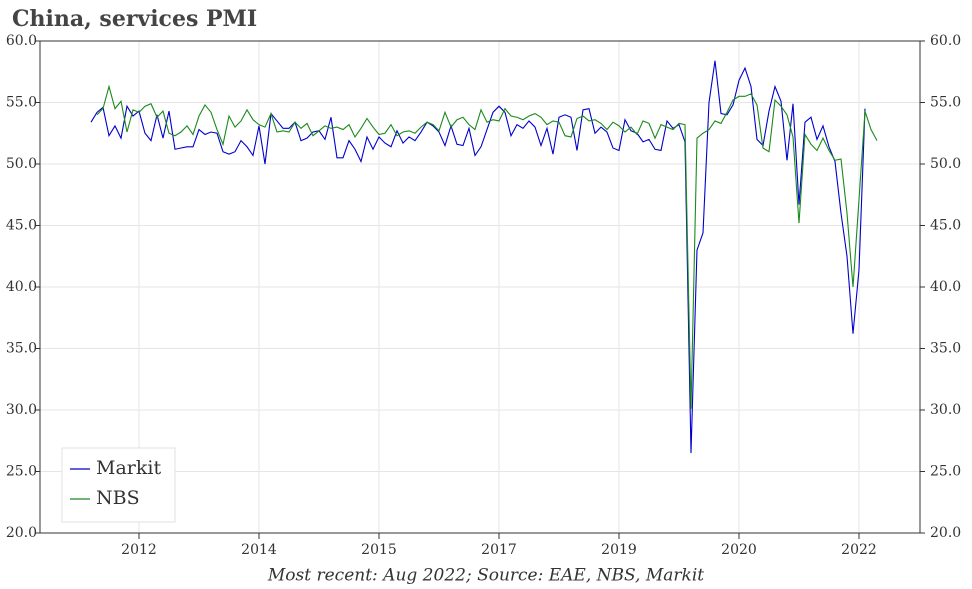 The width and height of the screenshot is (972, 589). What do you see at coordinates (945, 226) in the screenshot?
I see `y2-tick-label: 45.0` at bounding box center [945, 226].